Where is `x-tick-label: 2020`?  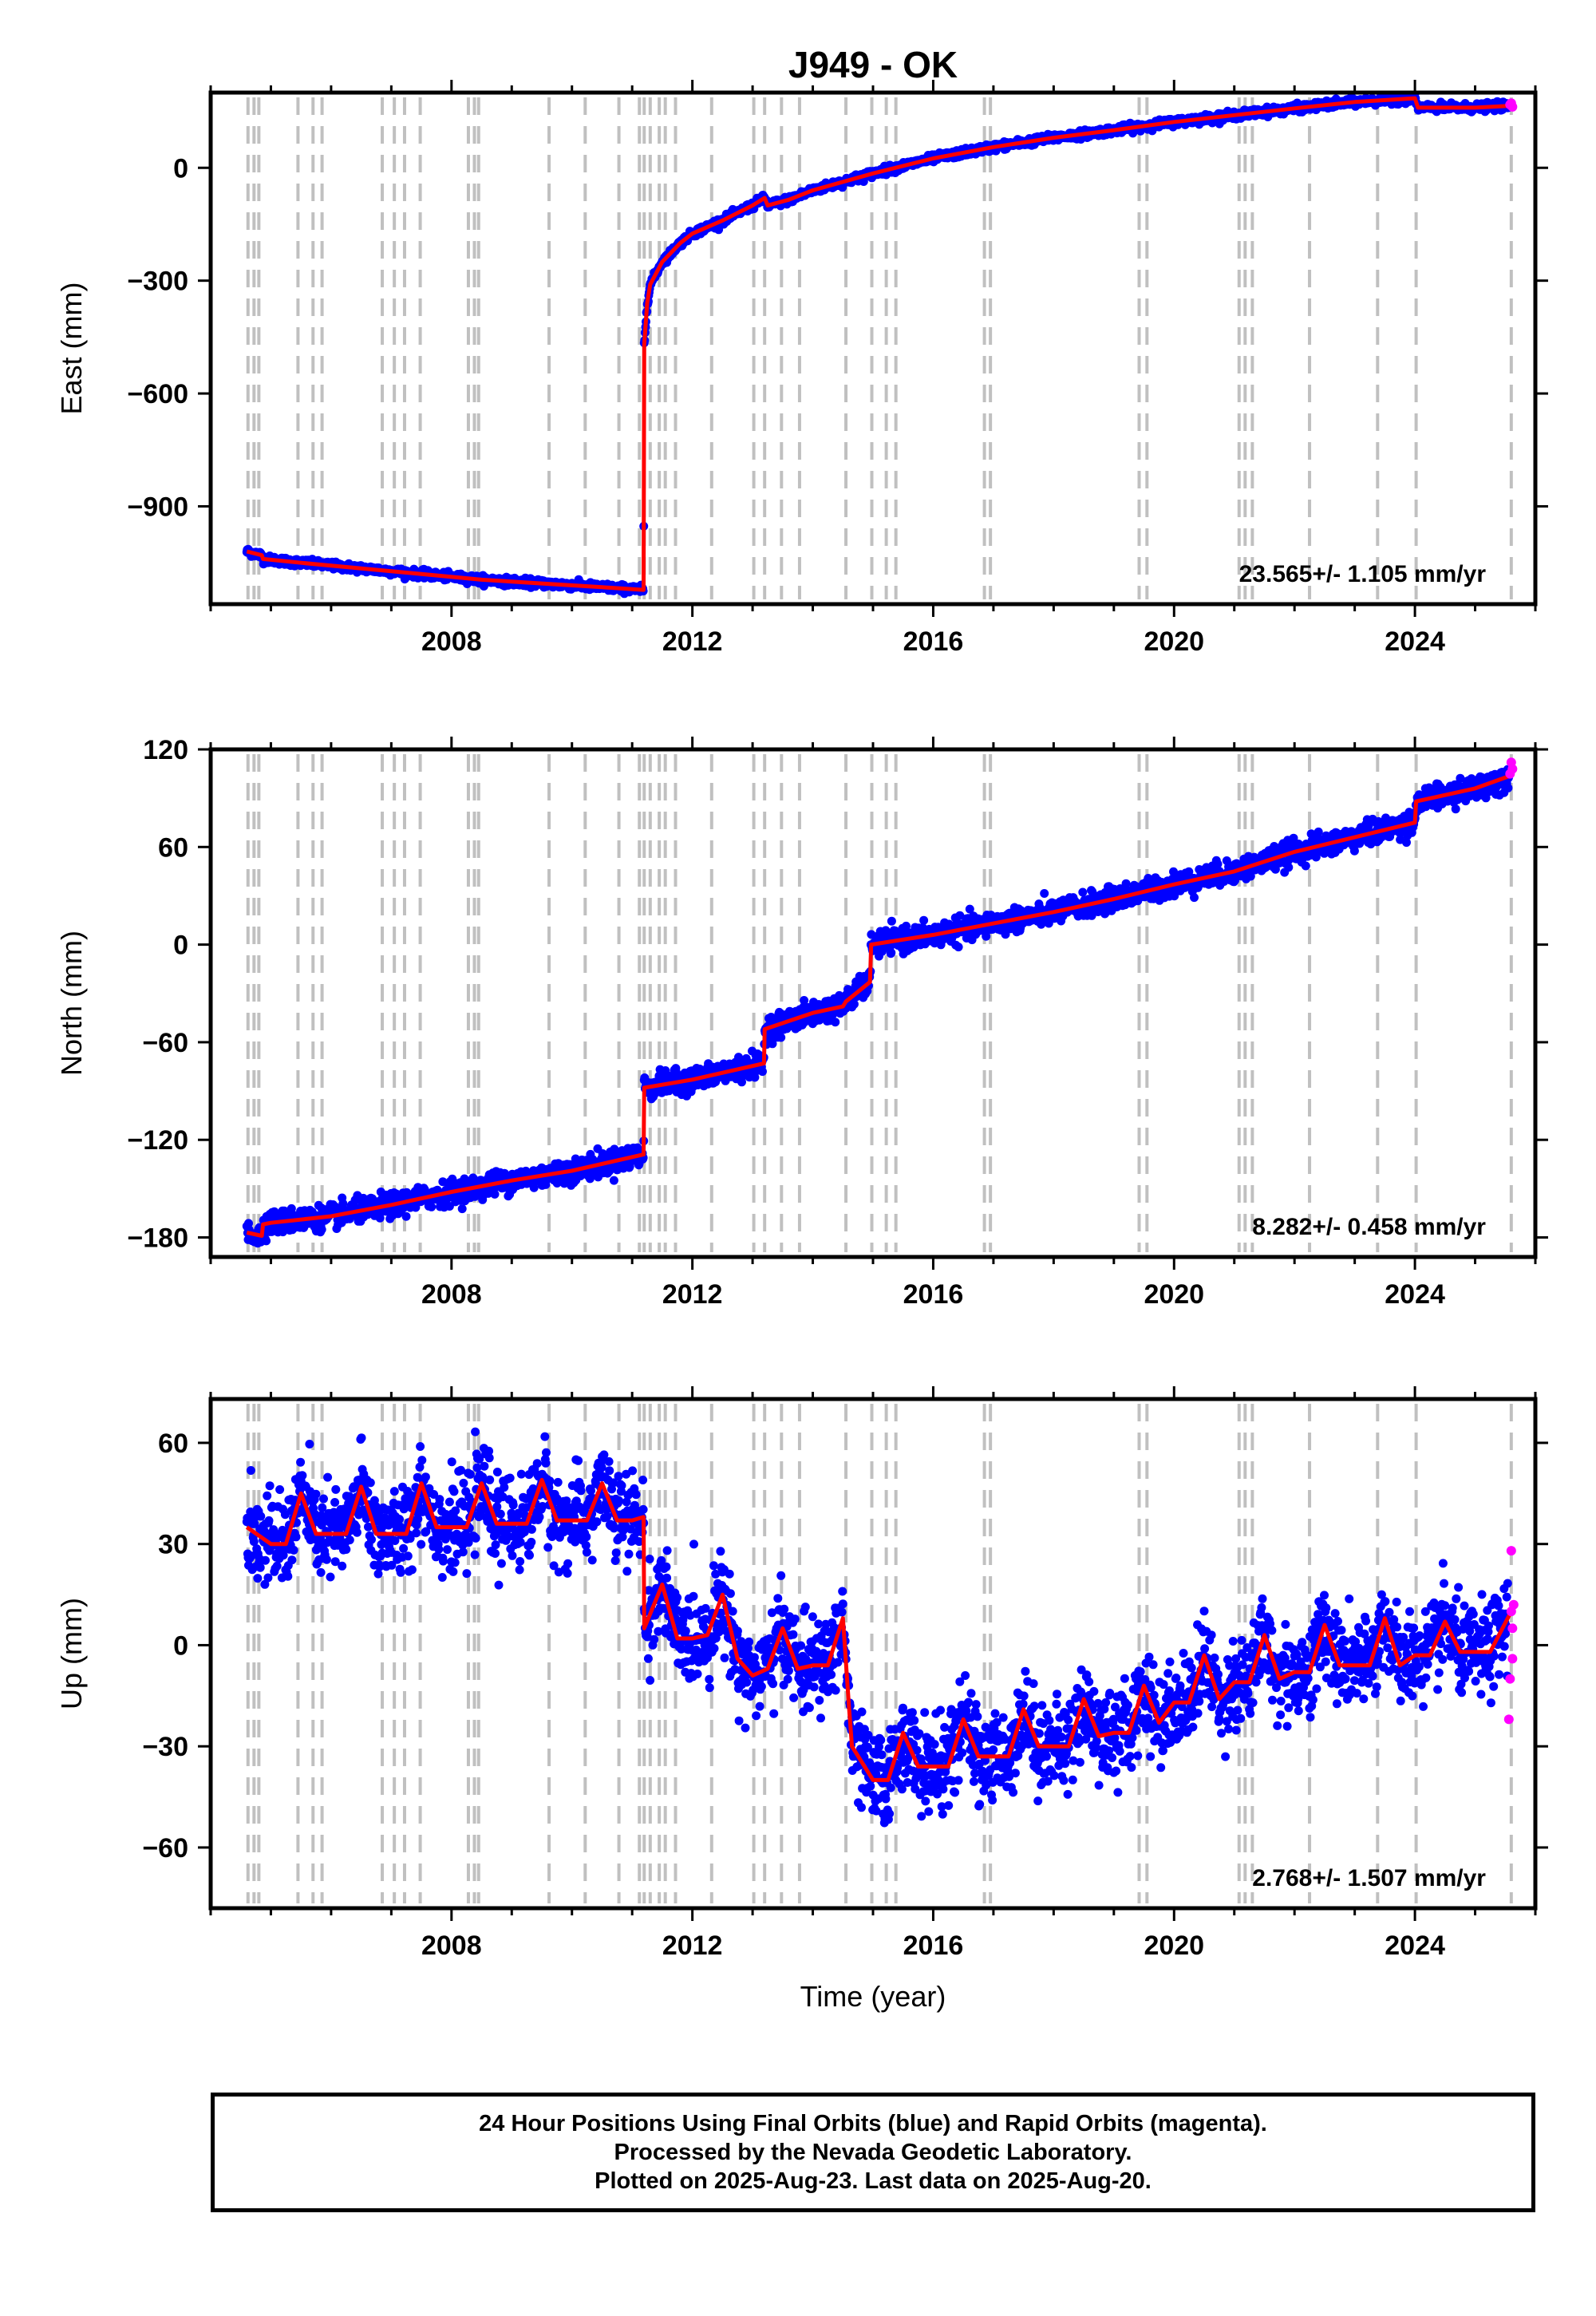
x-tick-label: 2020 is located at coordinates (1174, 641).